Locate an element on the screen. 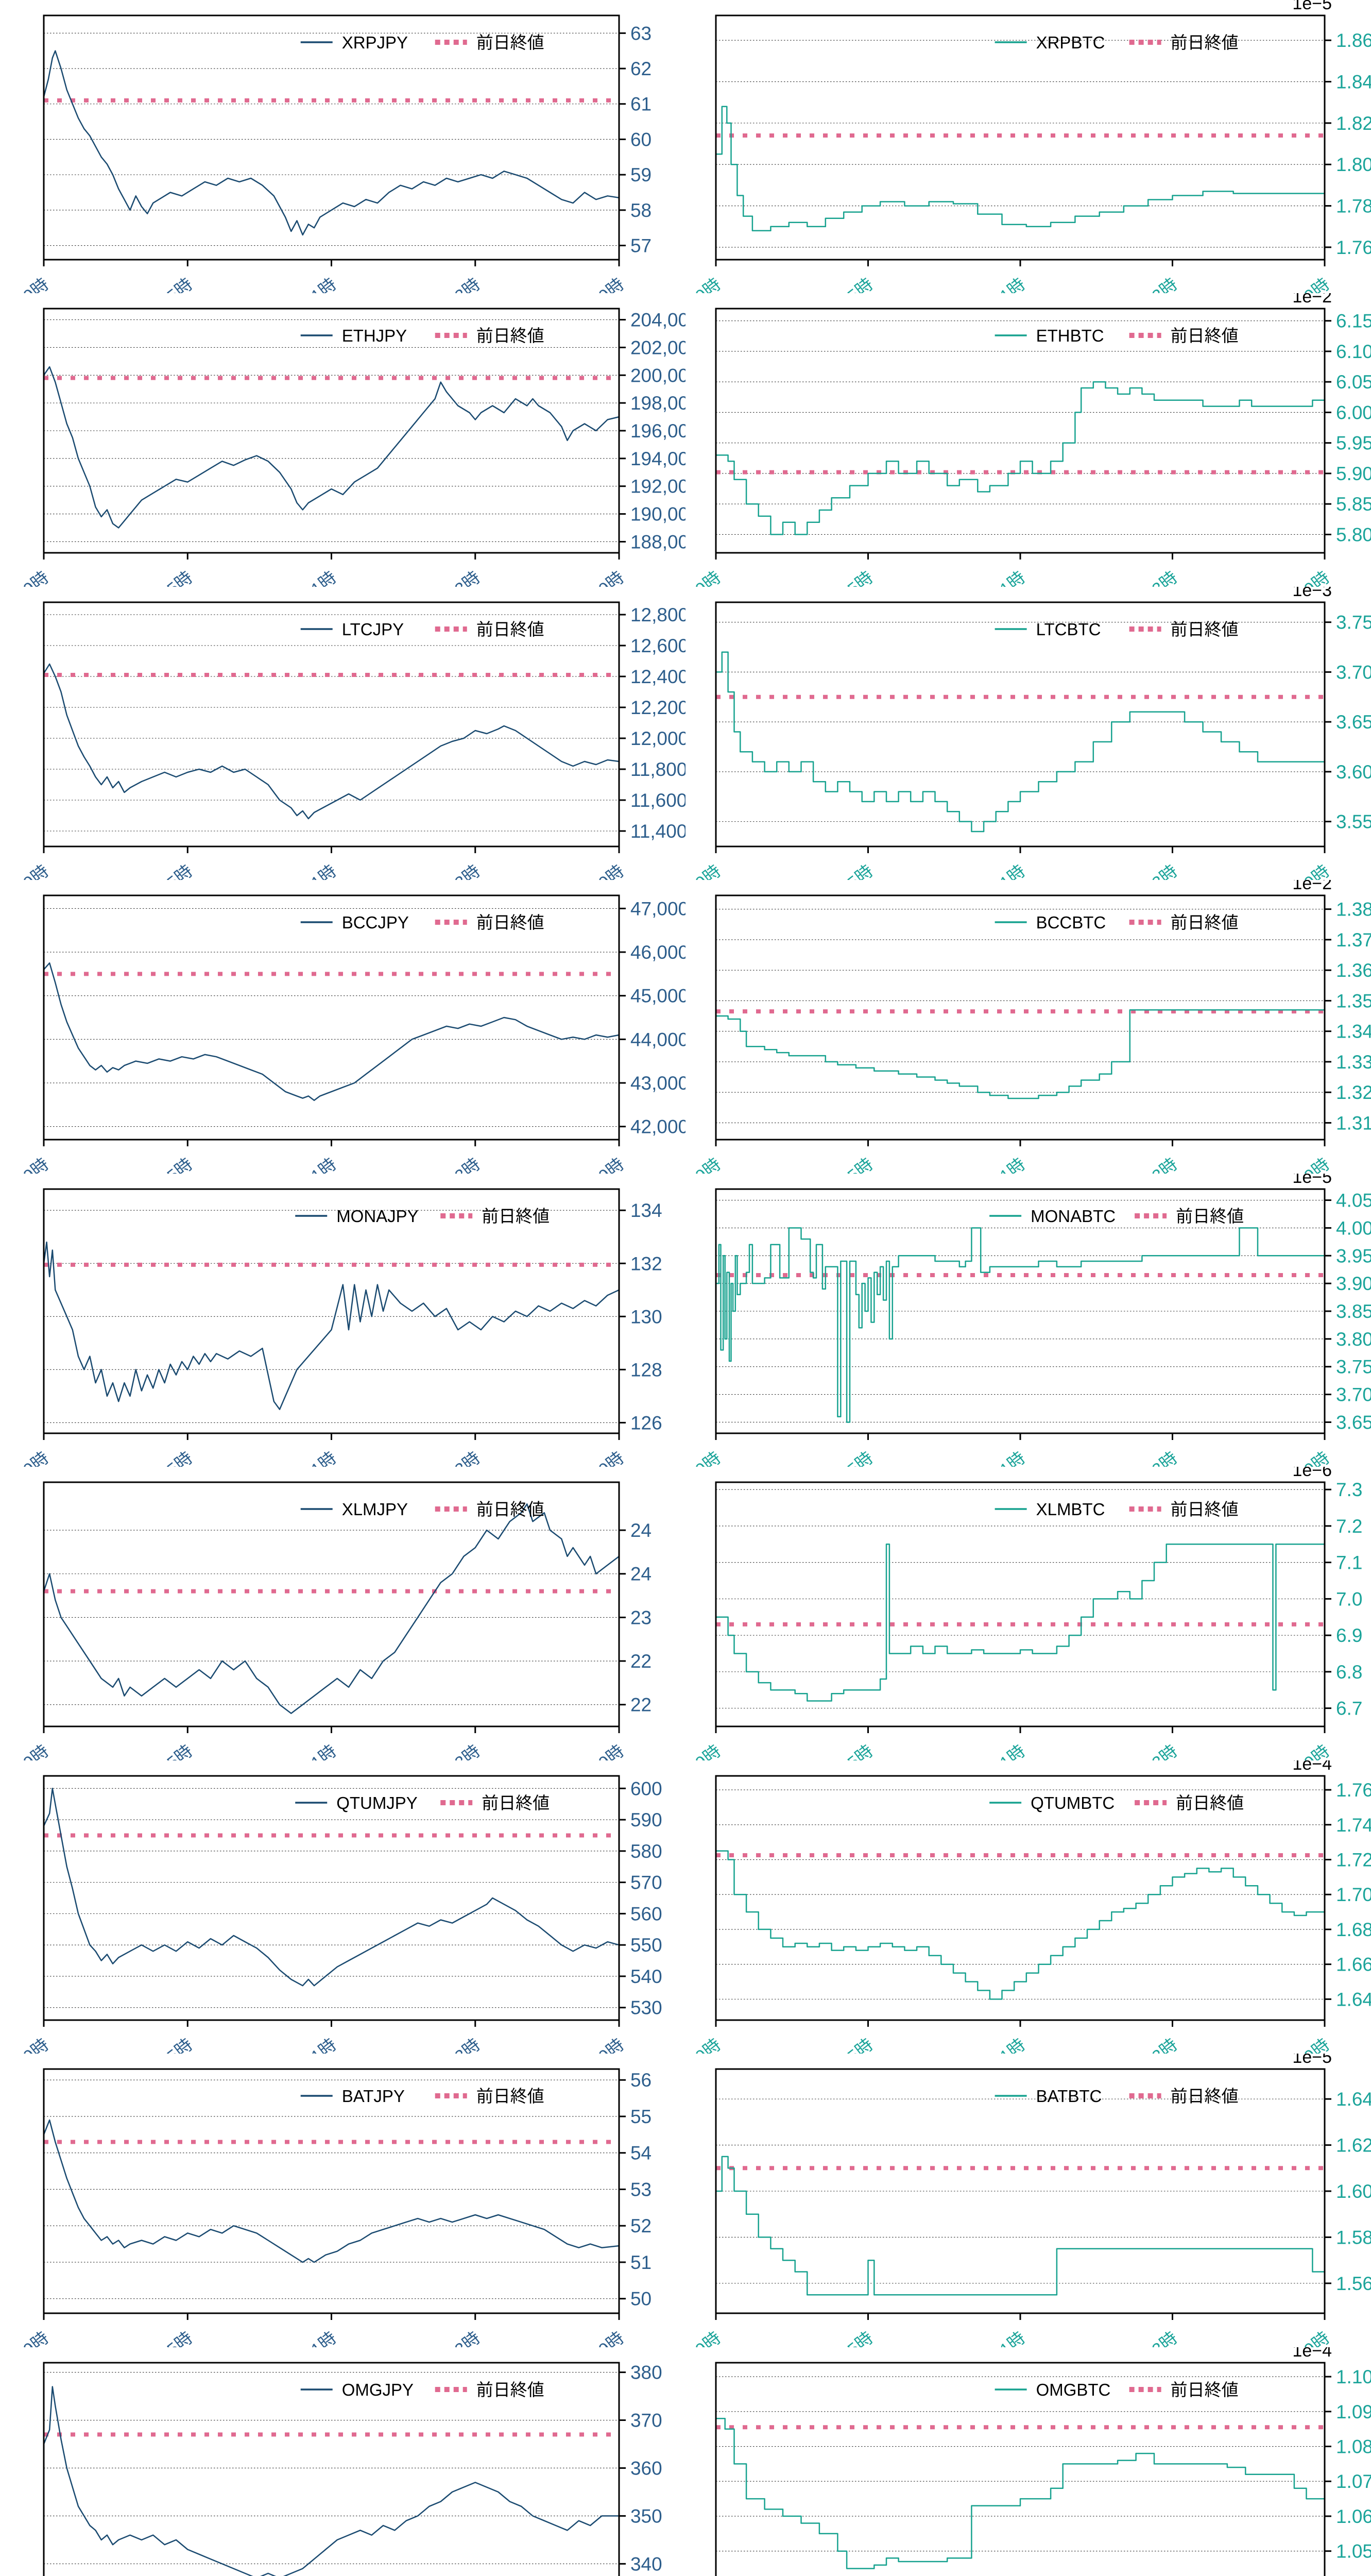 The height and width of the screenshot is (2576, 1371). legend-series-label: MONAJPY is located at coordinates (377, 1216).